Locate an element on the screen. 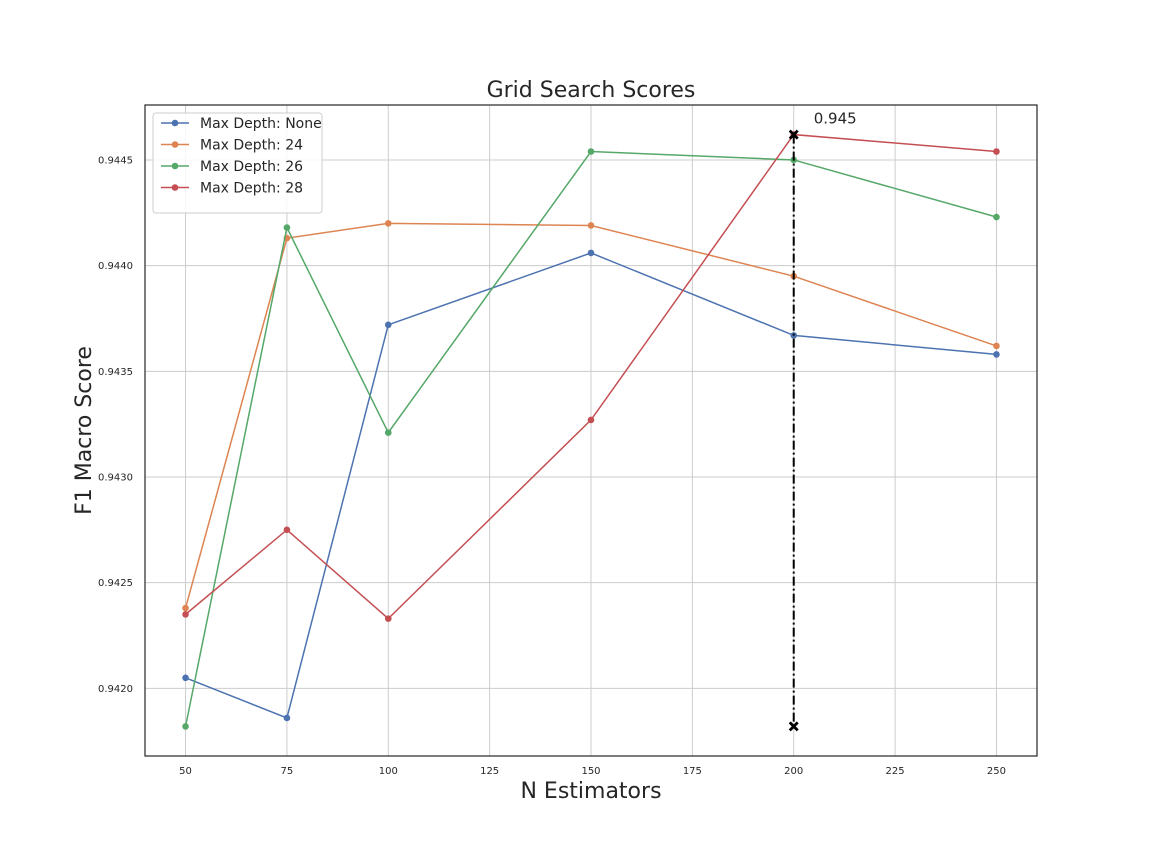 This screenshot has width=1152, height=864. legend-label: Max Depth: None is located at coordinates (261, 124).